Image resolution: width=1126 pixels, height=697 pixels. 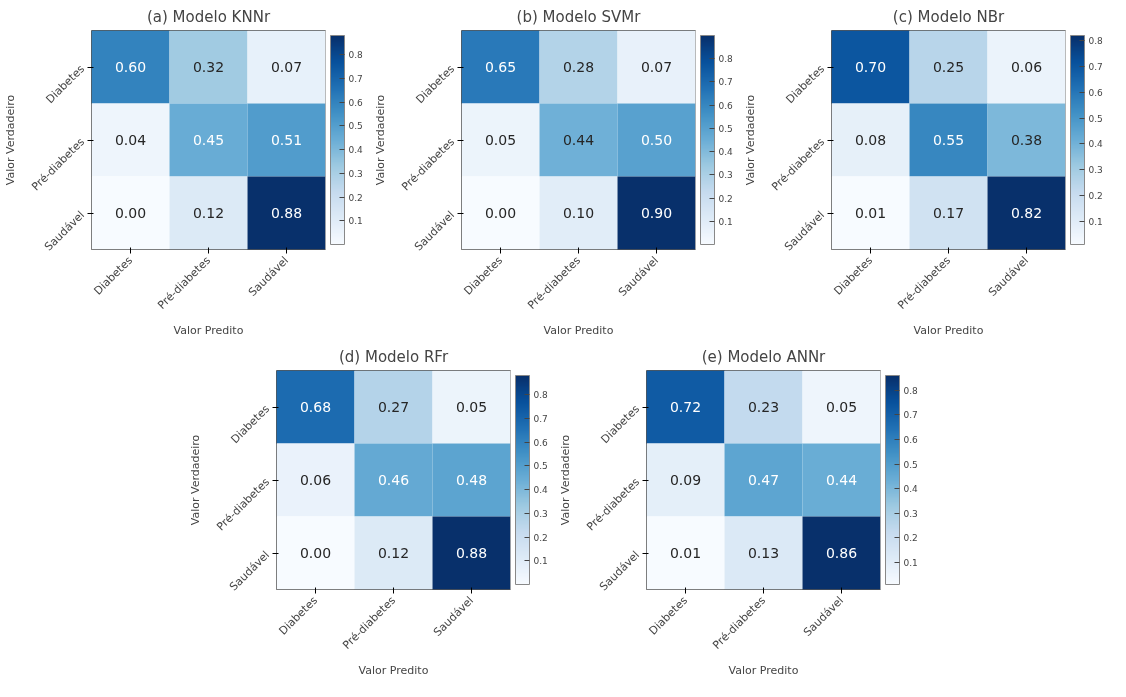 What do you see at coordinates (948, 67) in the screenshot?
I see `data-label: 0.25` at bounding box center [948, 67].